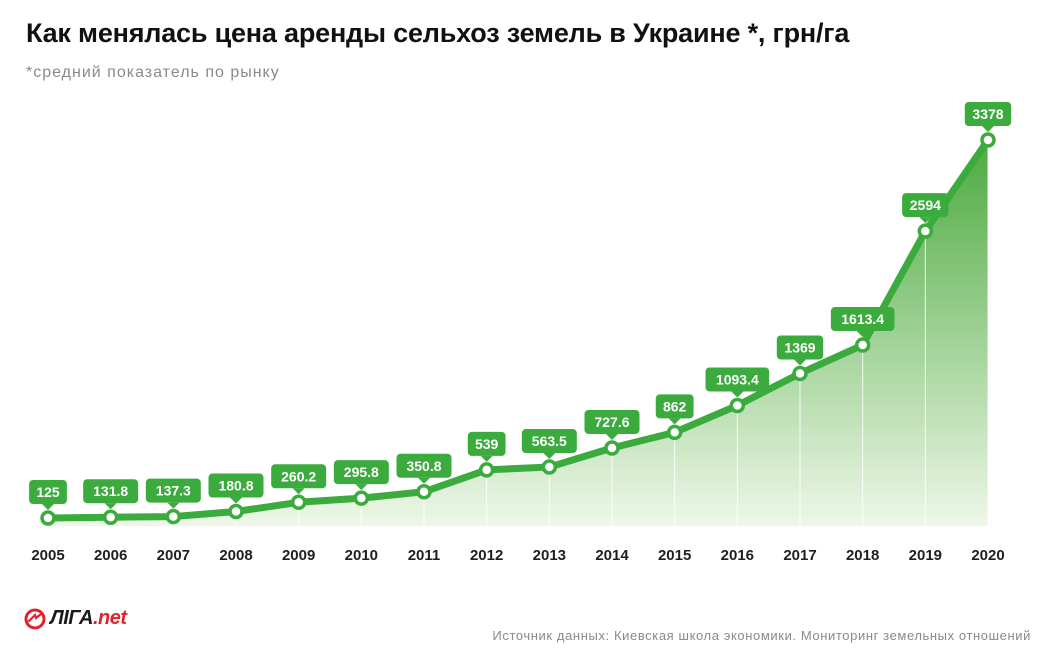 Image resolution: width=1057 pixels, height=656 pixels. What do you see at coordinates (675, 406) in the screenshot?
I see `data-label-text: 862` at bounding box center [675, 406].